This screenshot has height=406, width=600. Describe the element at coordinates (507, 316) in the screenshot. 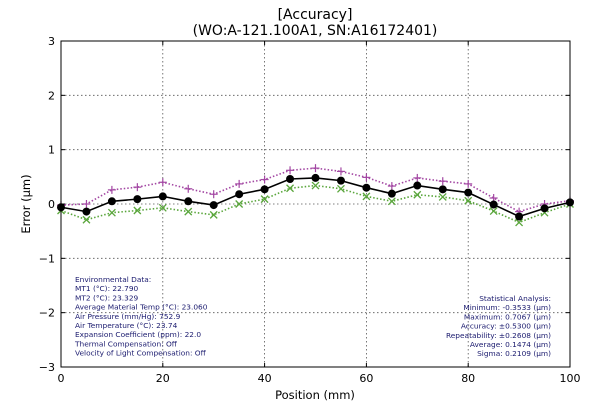

I see `statistical-analysis-line: Maximum: 0.7067 (µm)` at that location.